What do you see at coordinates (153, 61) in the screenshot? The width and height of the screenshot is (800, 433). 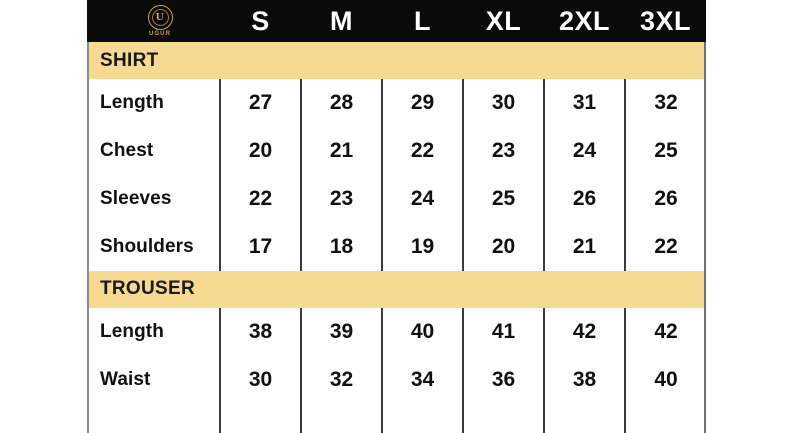 I see `section-title-shirt: SHIRT` at bounding box center [153, 61].